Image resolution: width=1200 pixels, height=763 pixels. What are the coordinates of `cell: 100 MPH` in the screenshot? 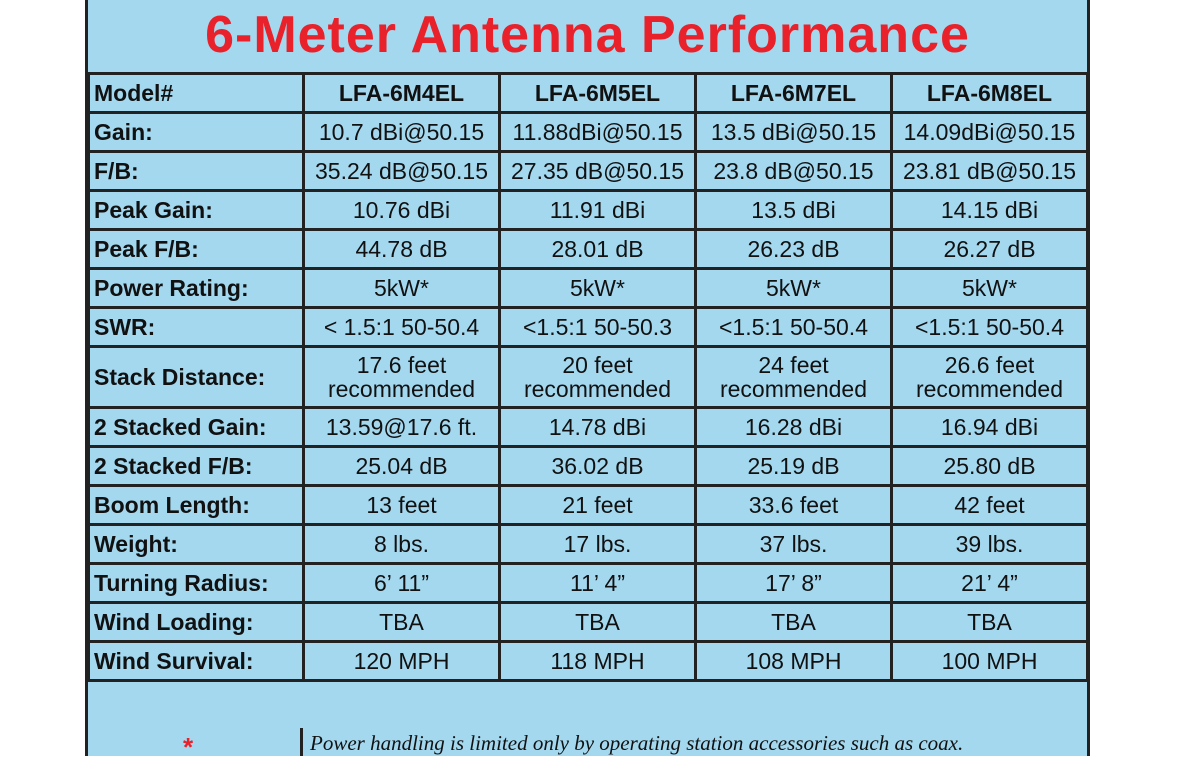 It's located at (989, 661).